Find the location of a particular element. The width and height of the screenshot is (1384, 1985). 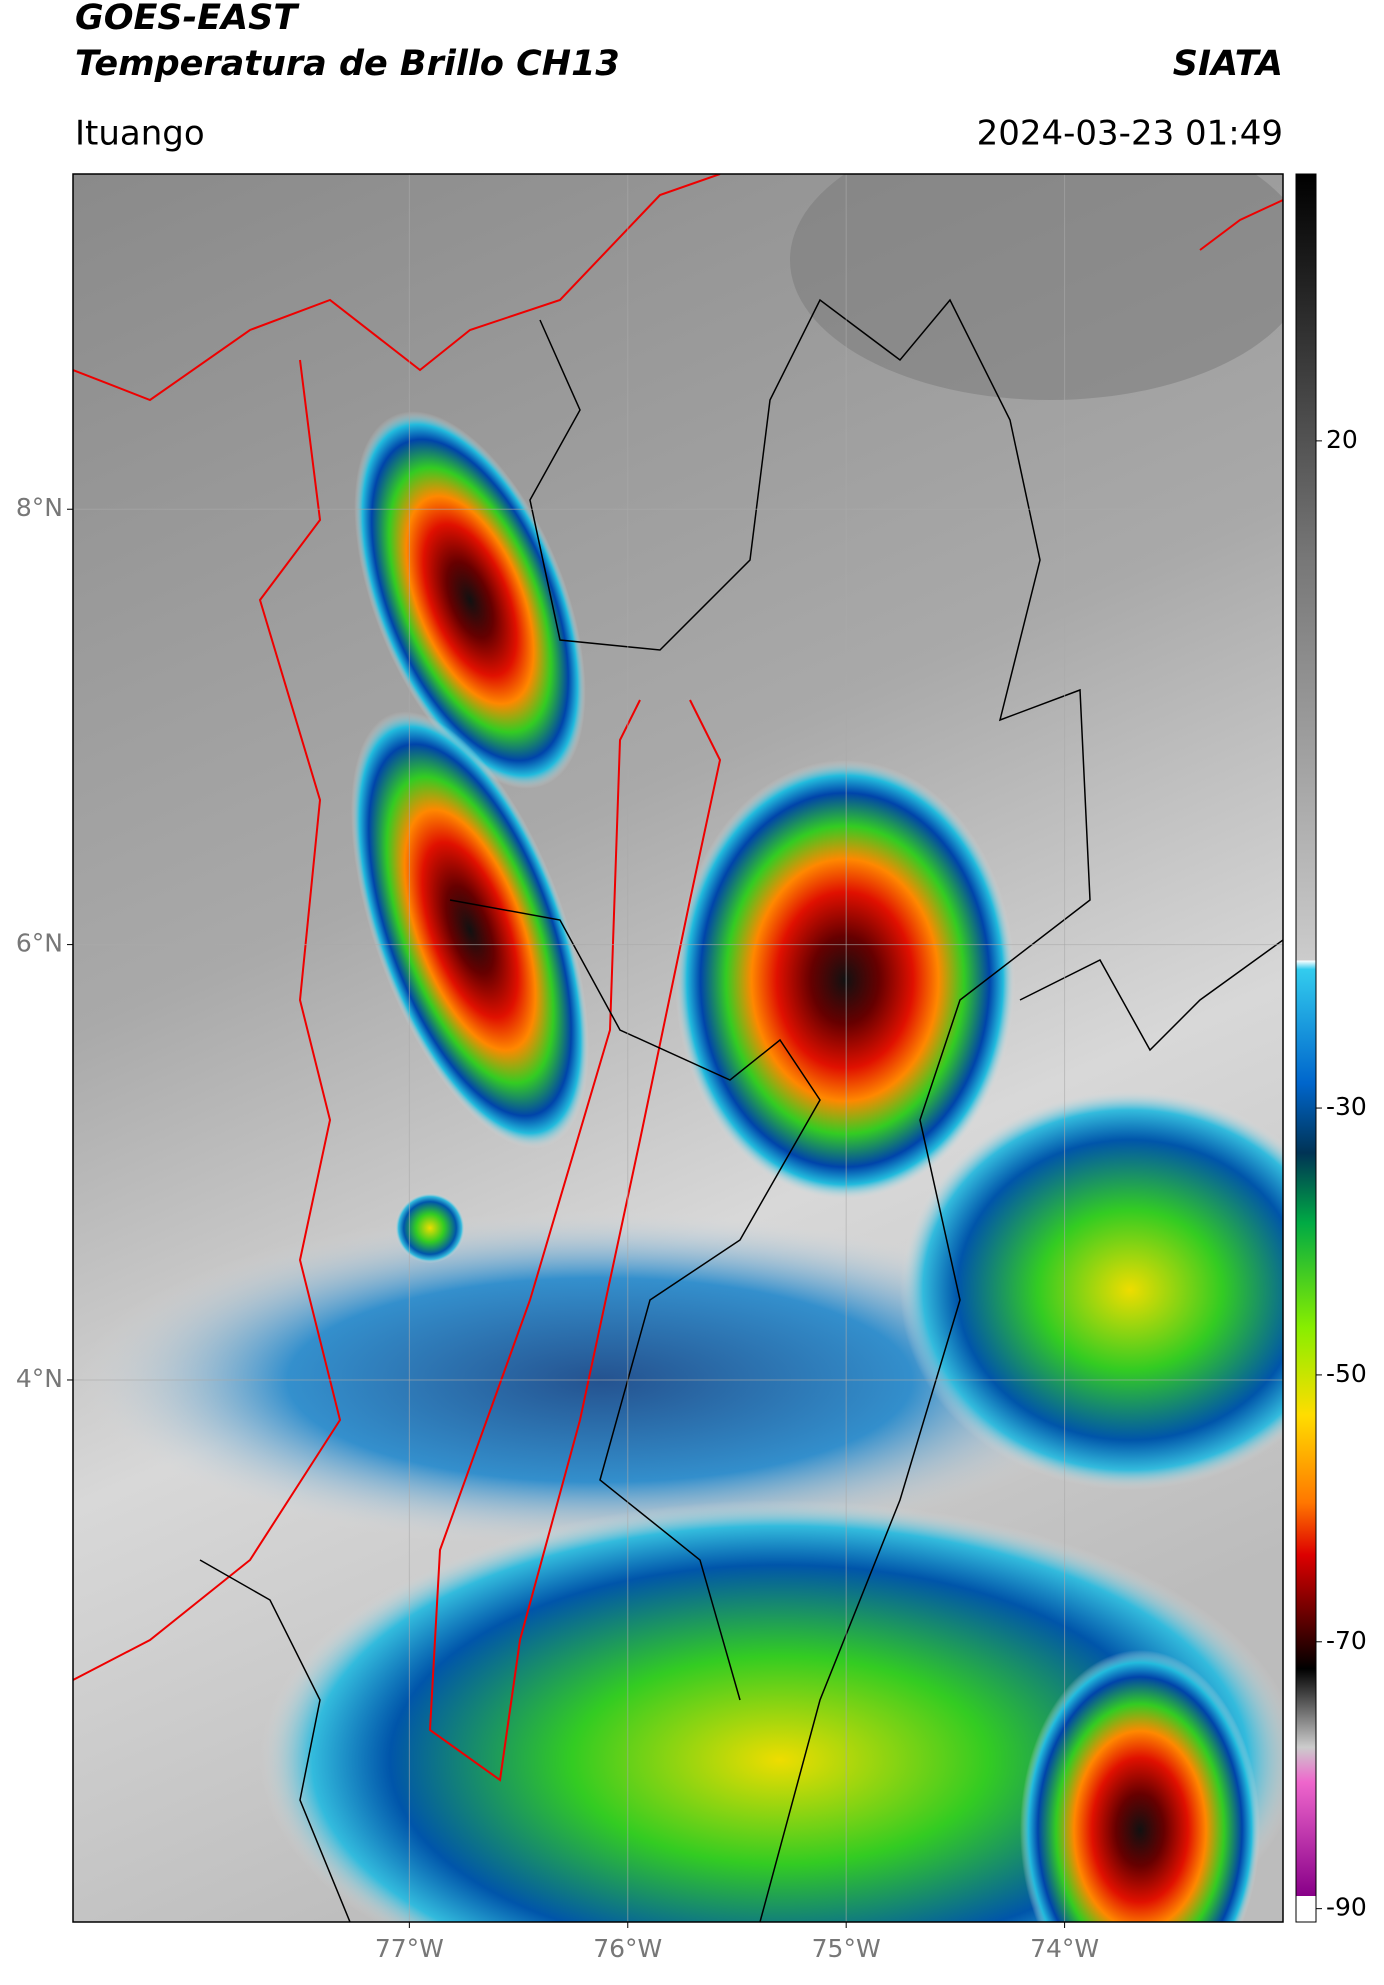

y-tick-label: 4°N is located at coordinates (39, 1378).